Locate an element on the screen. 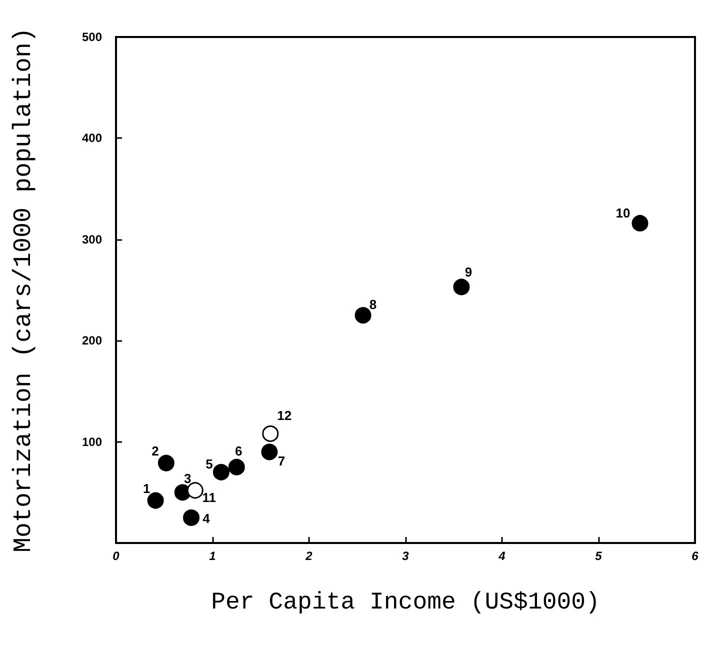 Image resolution: width=705 pixels, height=645 pixels. annotation: 6 is located at coordinates (238, 451).